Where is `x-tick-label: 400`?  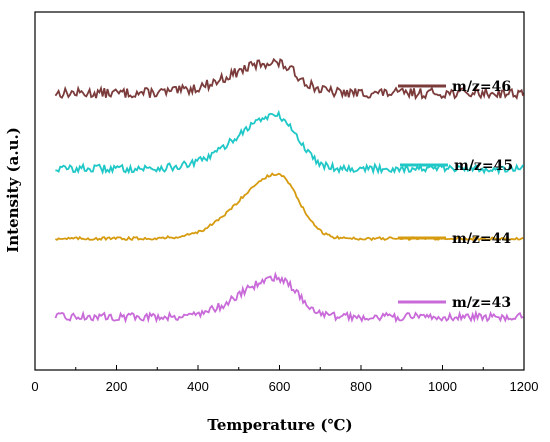 x-tick-label: 400 is located at coordinates (198, 386).